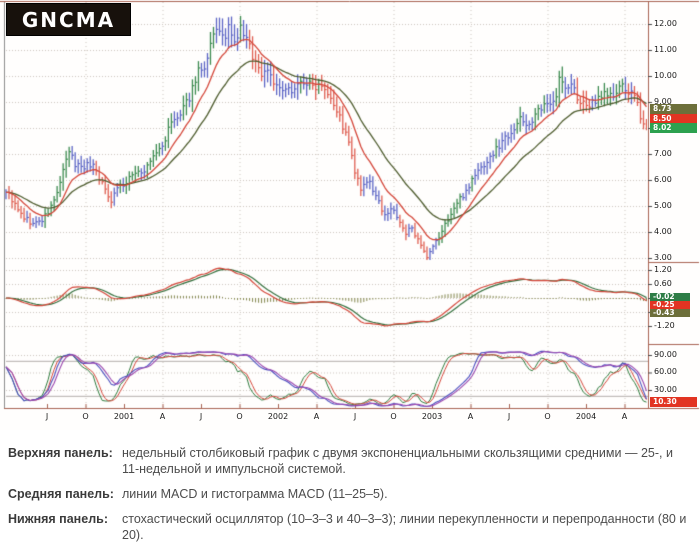  What do you see at coordinates (665, 389) in the screenshot?
I see `stoch-axis-label: 30.00` at bounding box center [665, 389].